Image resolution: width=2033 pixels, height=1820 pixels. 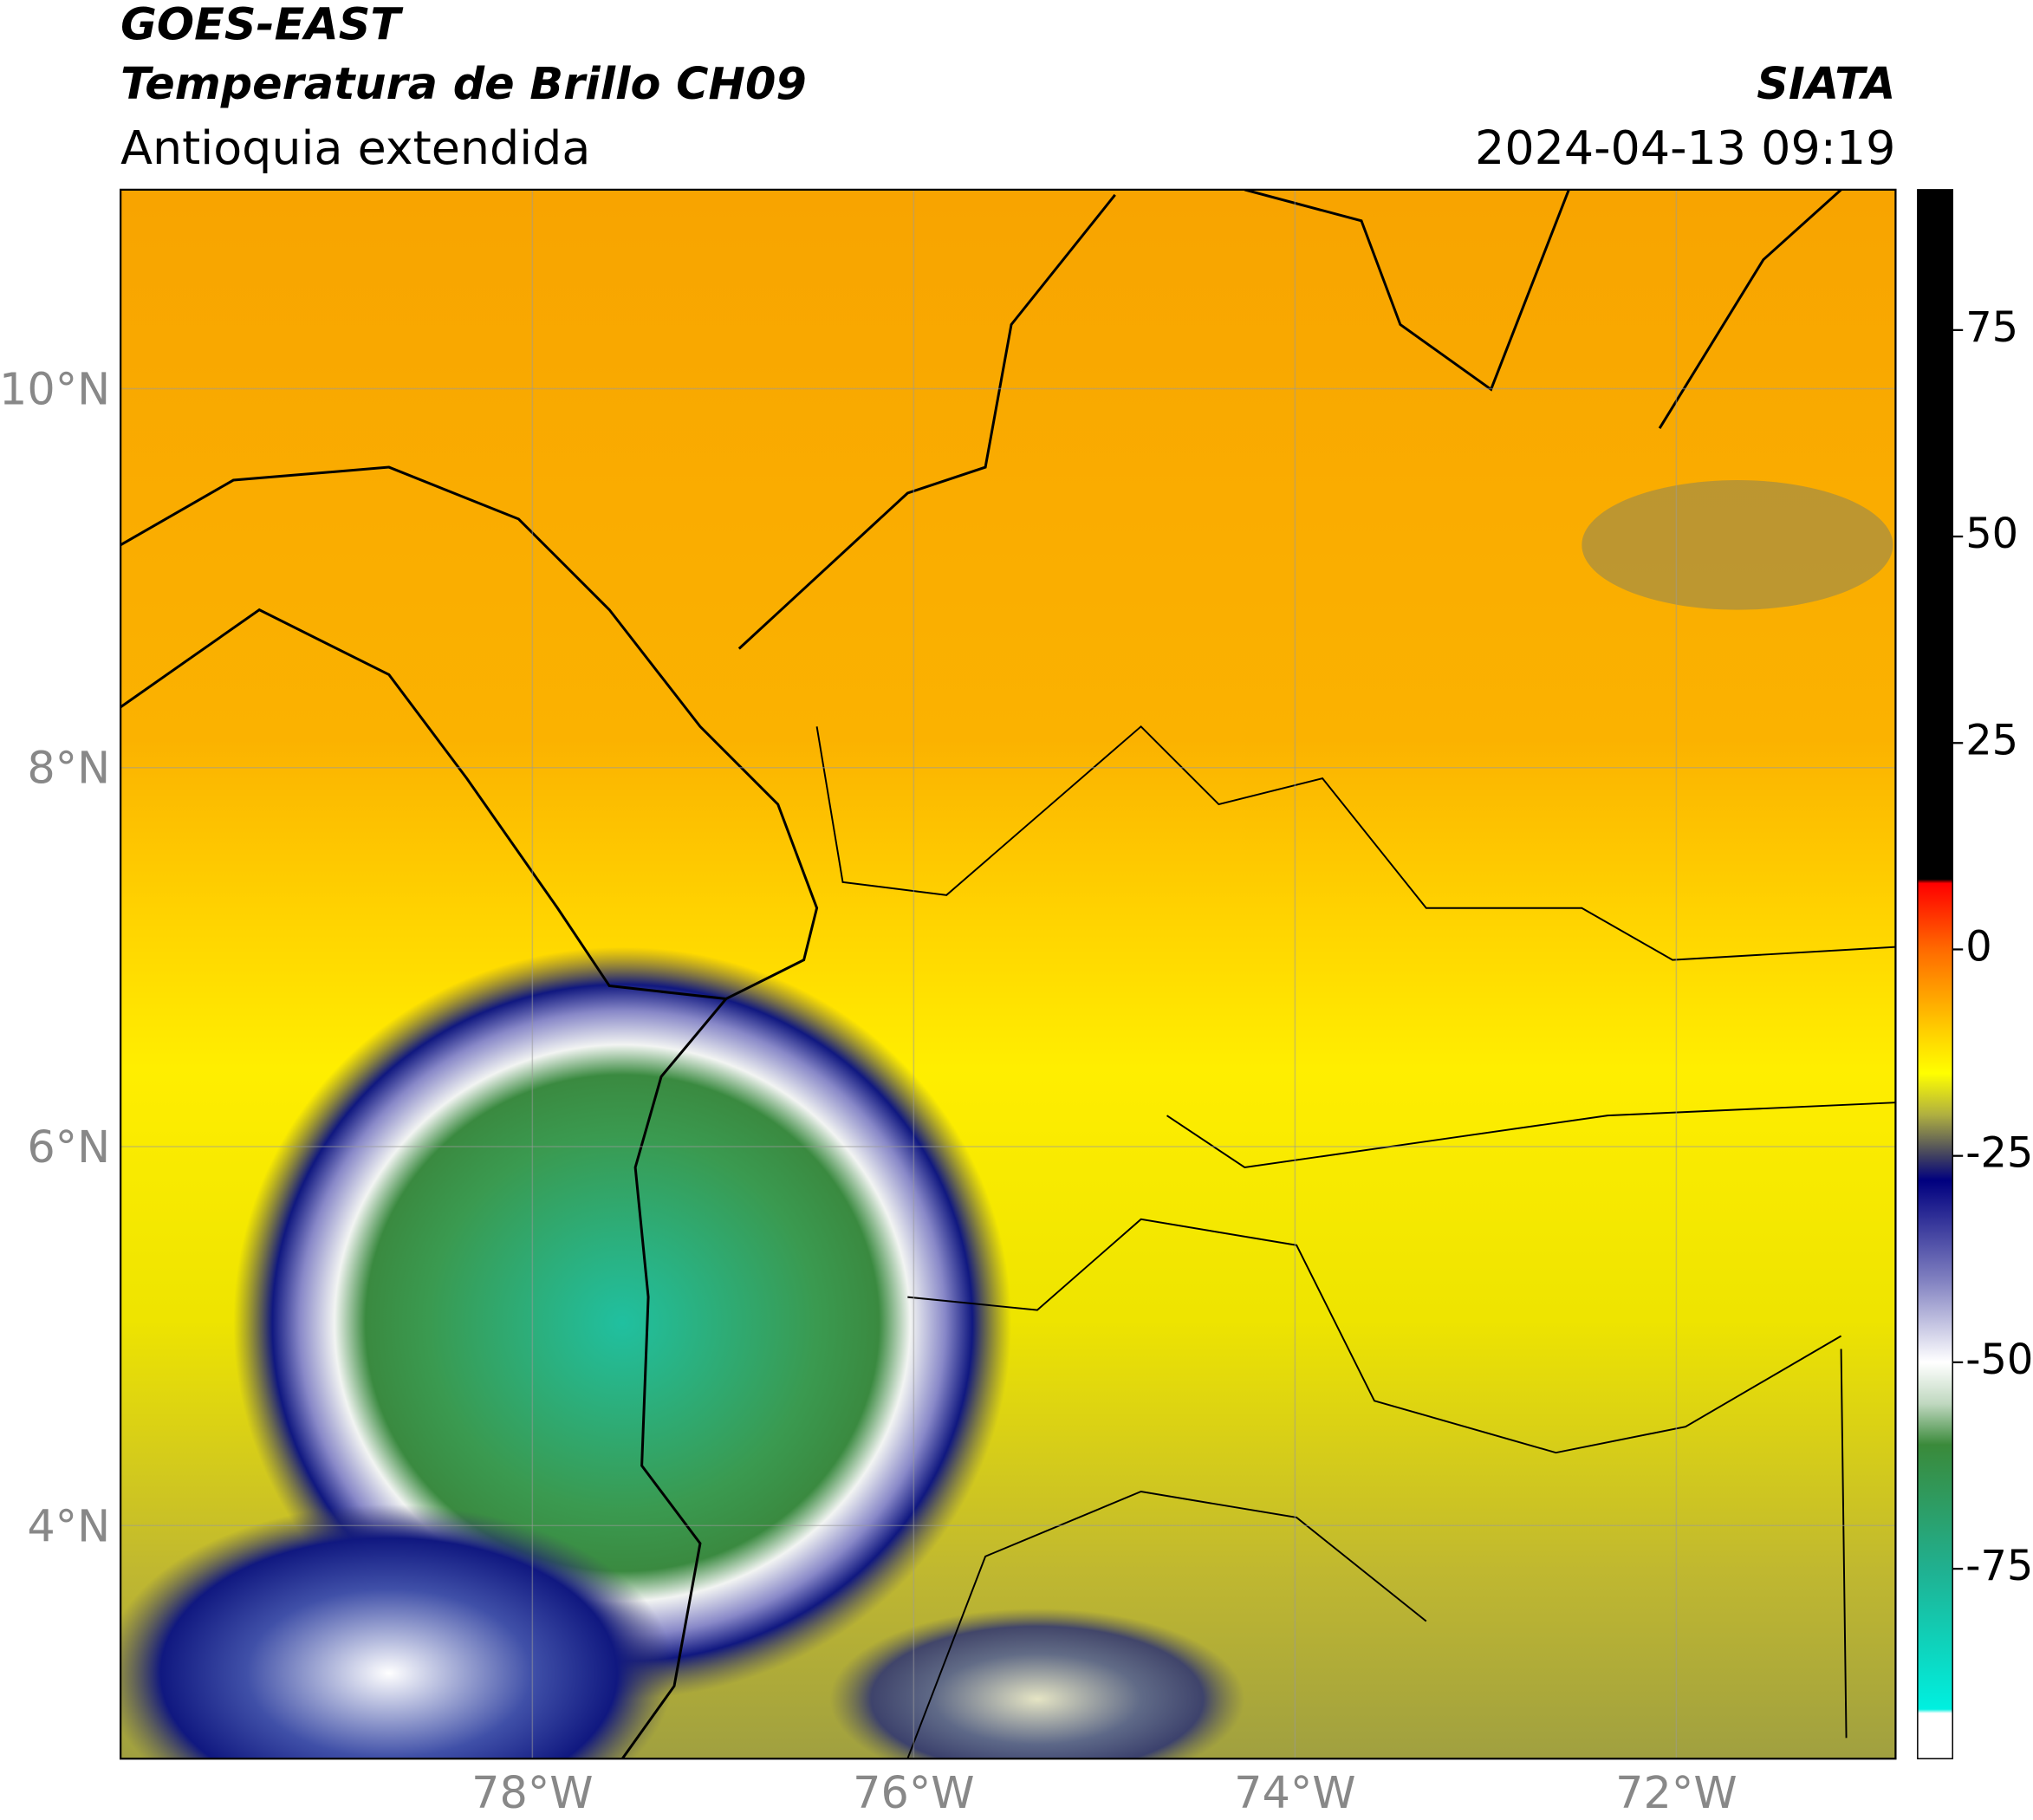 I want to click on lon-tick-label: 72°W, so click(x=1676, y=1792).